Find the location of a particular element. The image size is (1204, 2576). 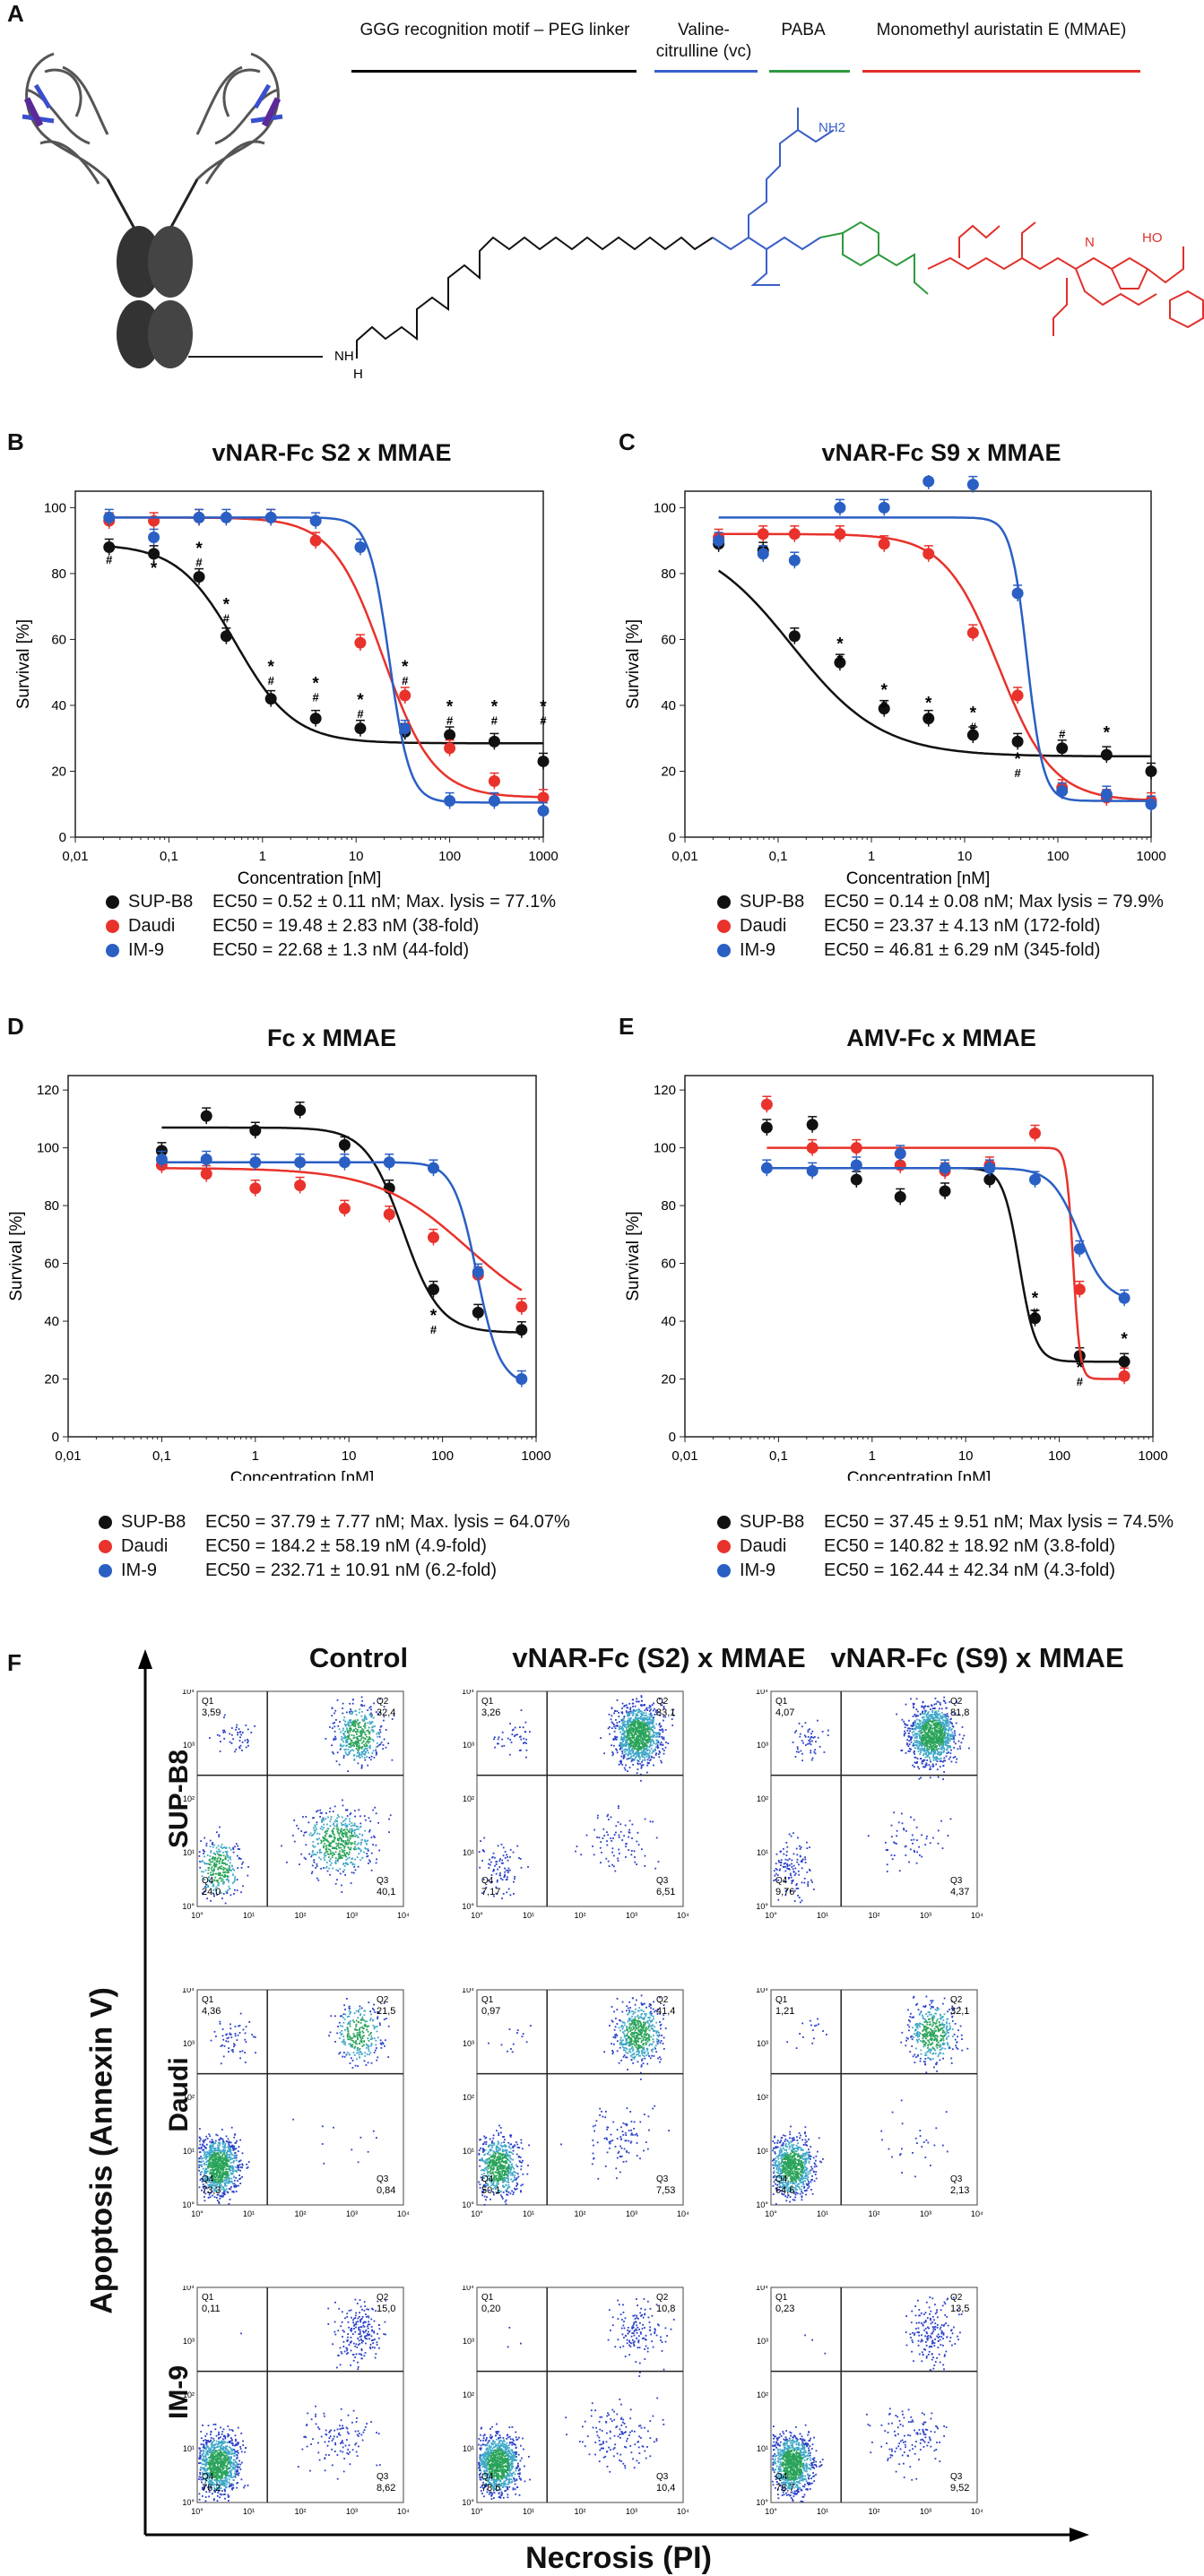

fc-domain-ch2-right is located at coordinates (170, 262).